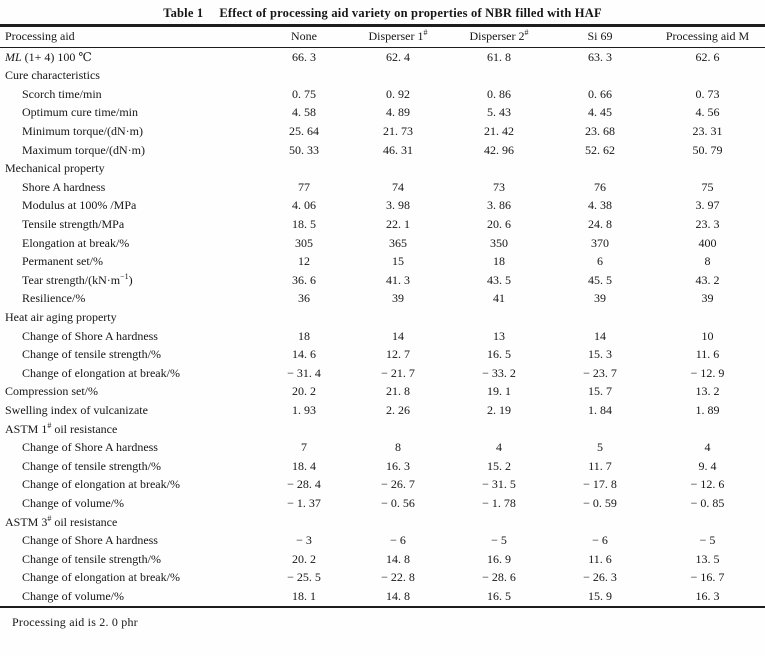  What do you see at coordinates (130, 596) in the screenshot?
I see `row-label: Change of volume/%` at bounding box center [130, 596].